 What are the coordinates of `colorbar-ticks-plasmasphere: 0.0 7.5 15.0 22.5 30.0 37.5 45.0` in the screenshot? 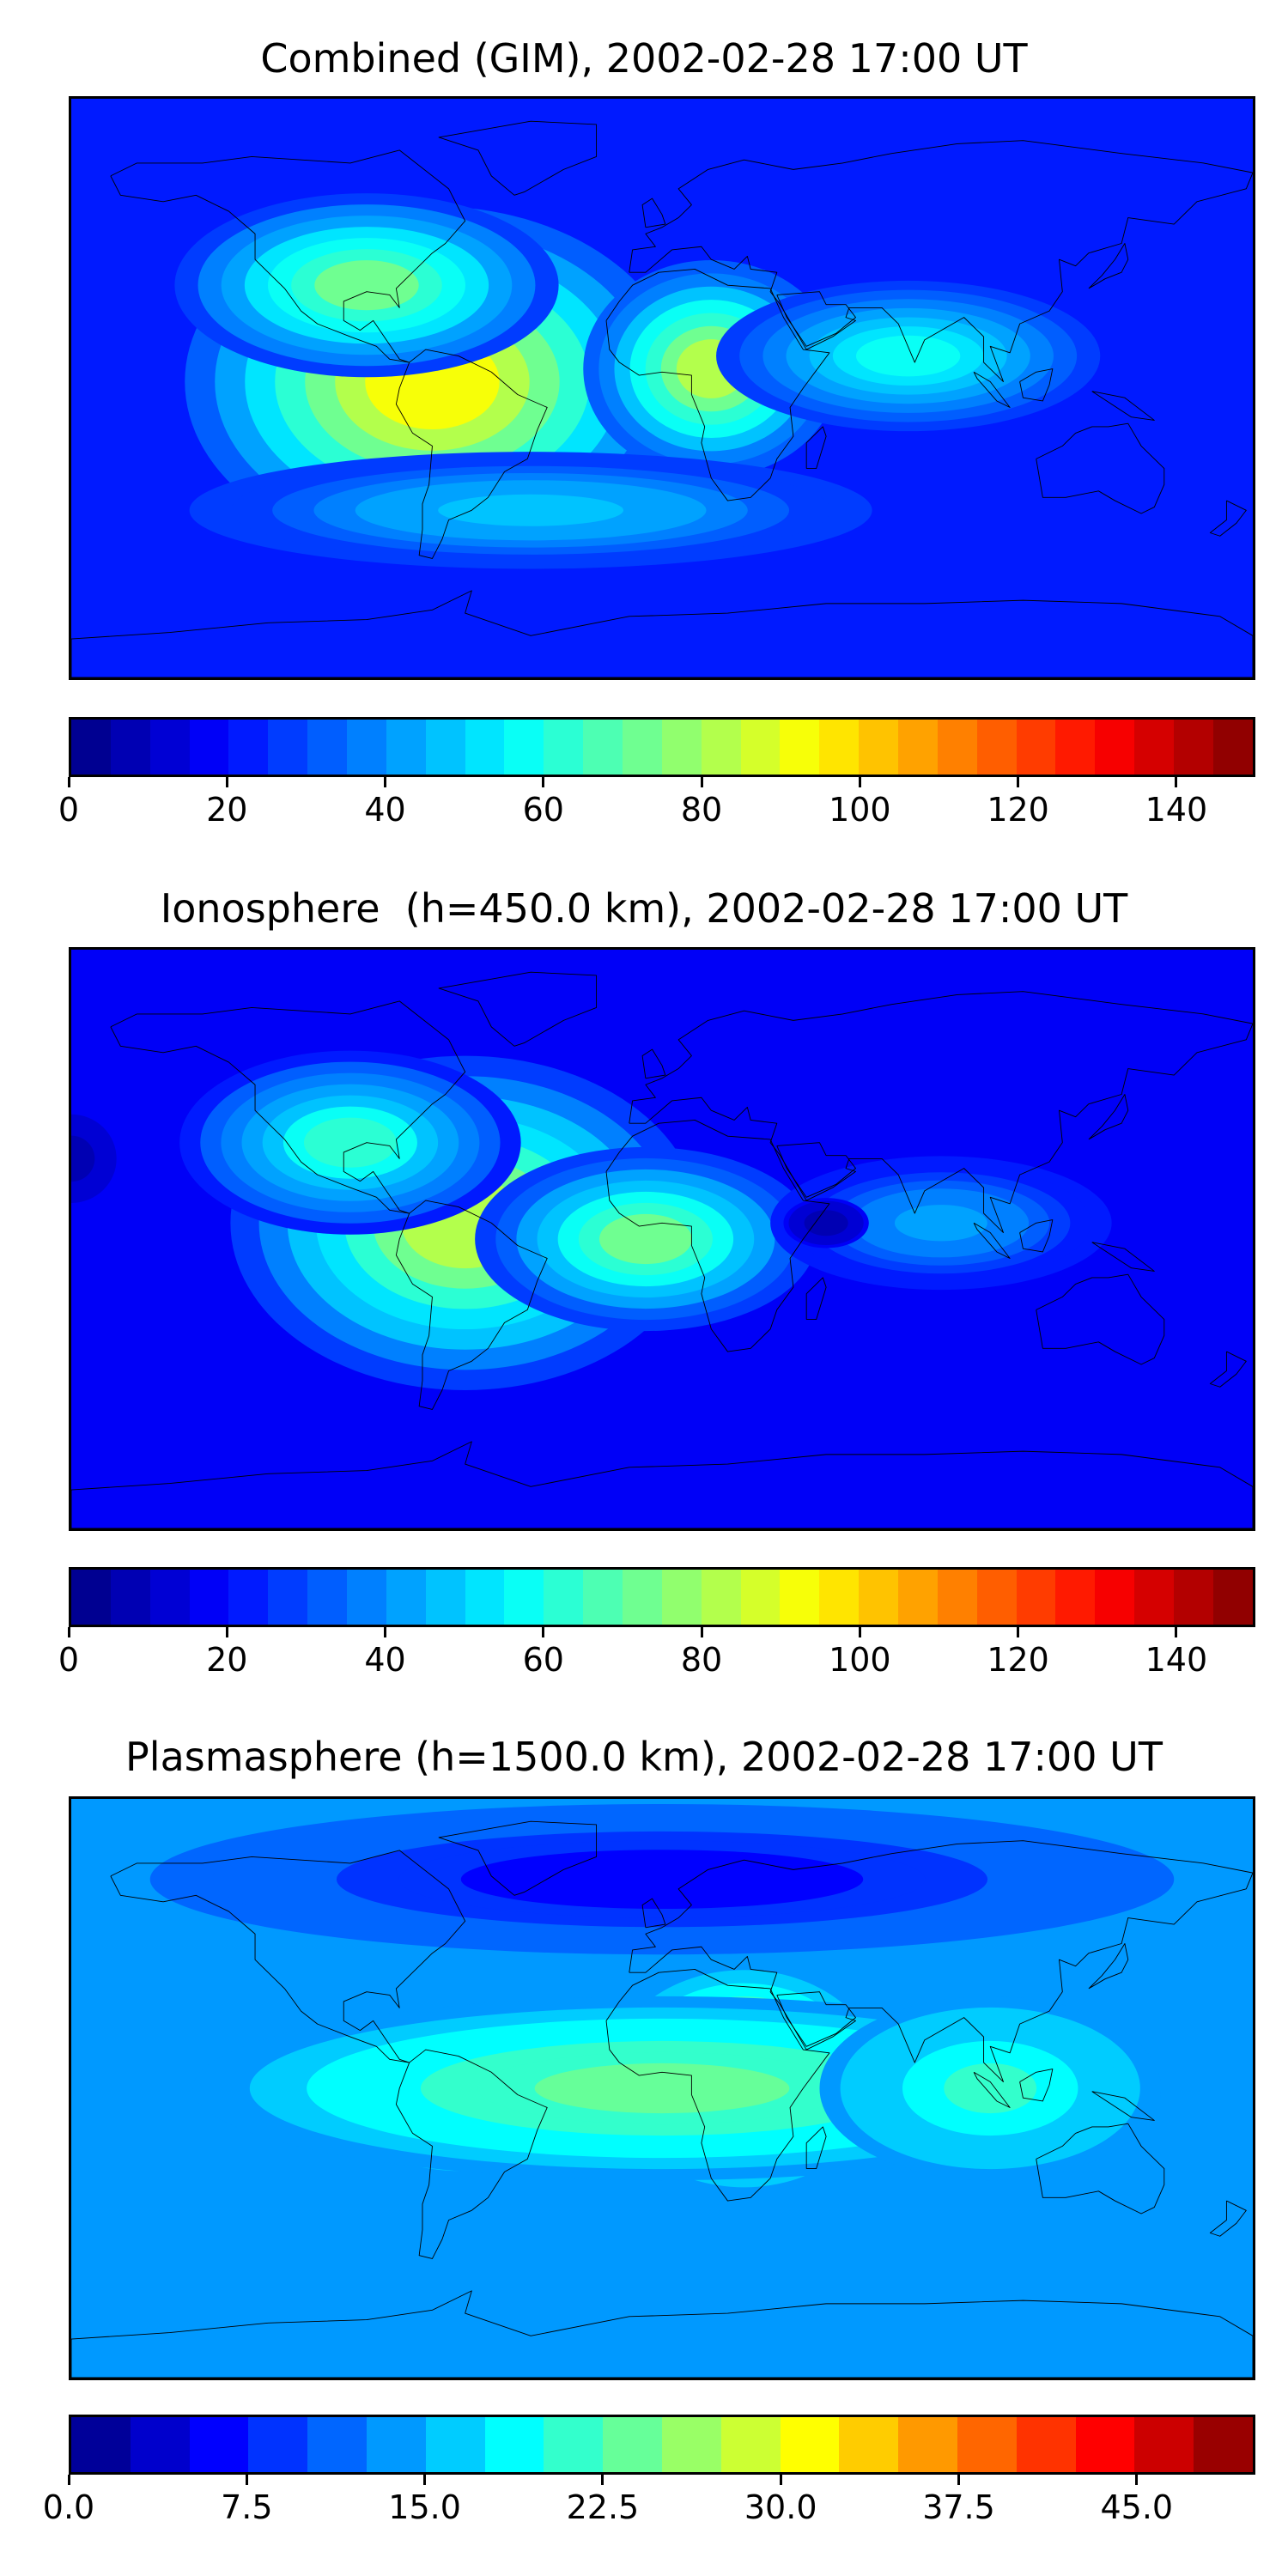 It's located at (649, 2500).